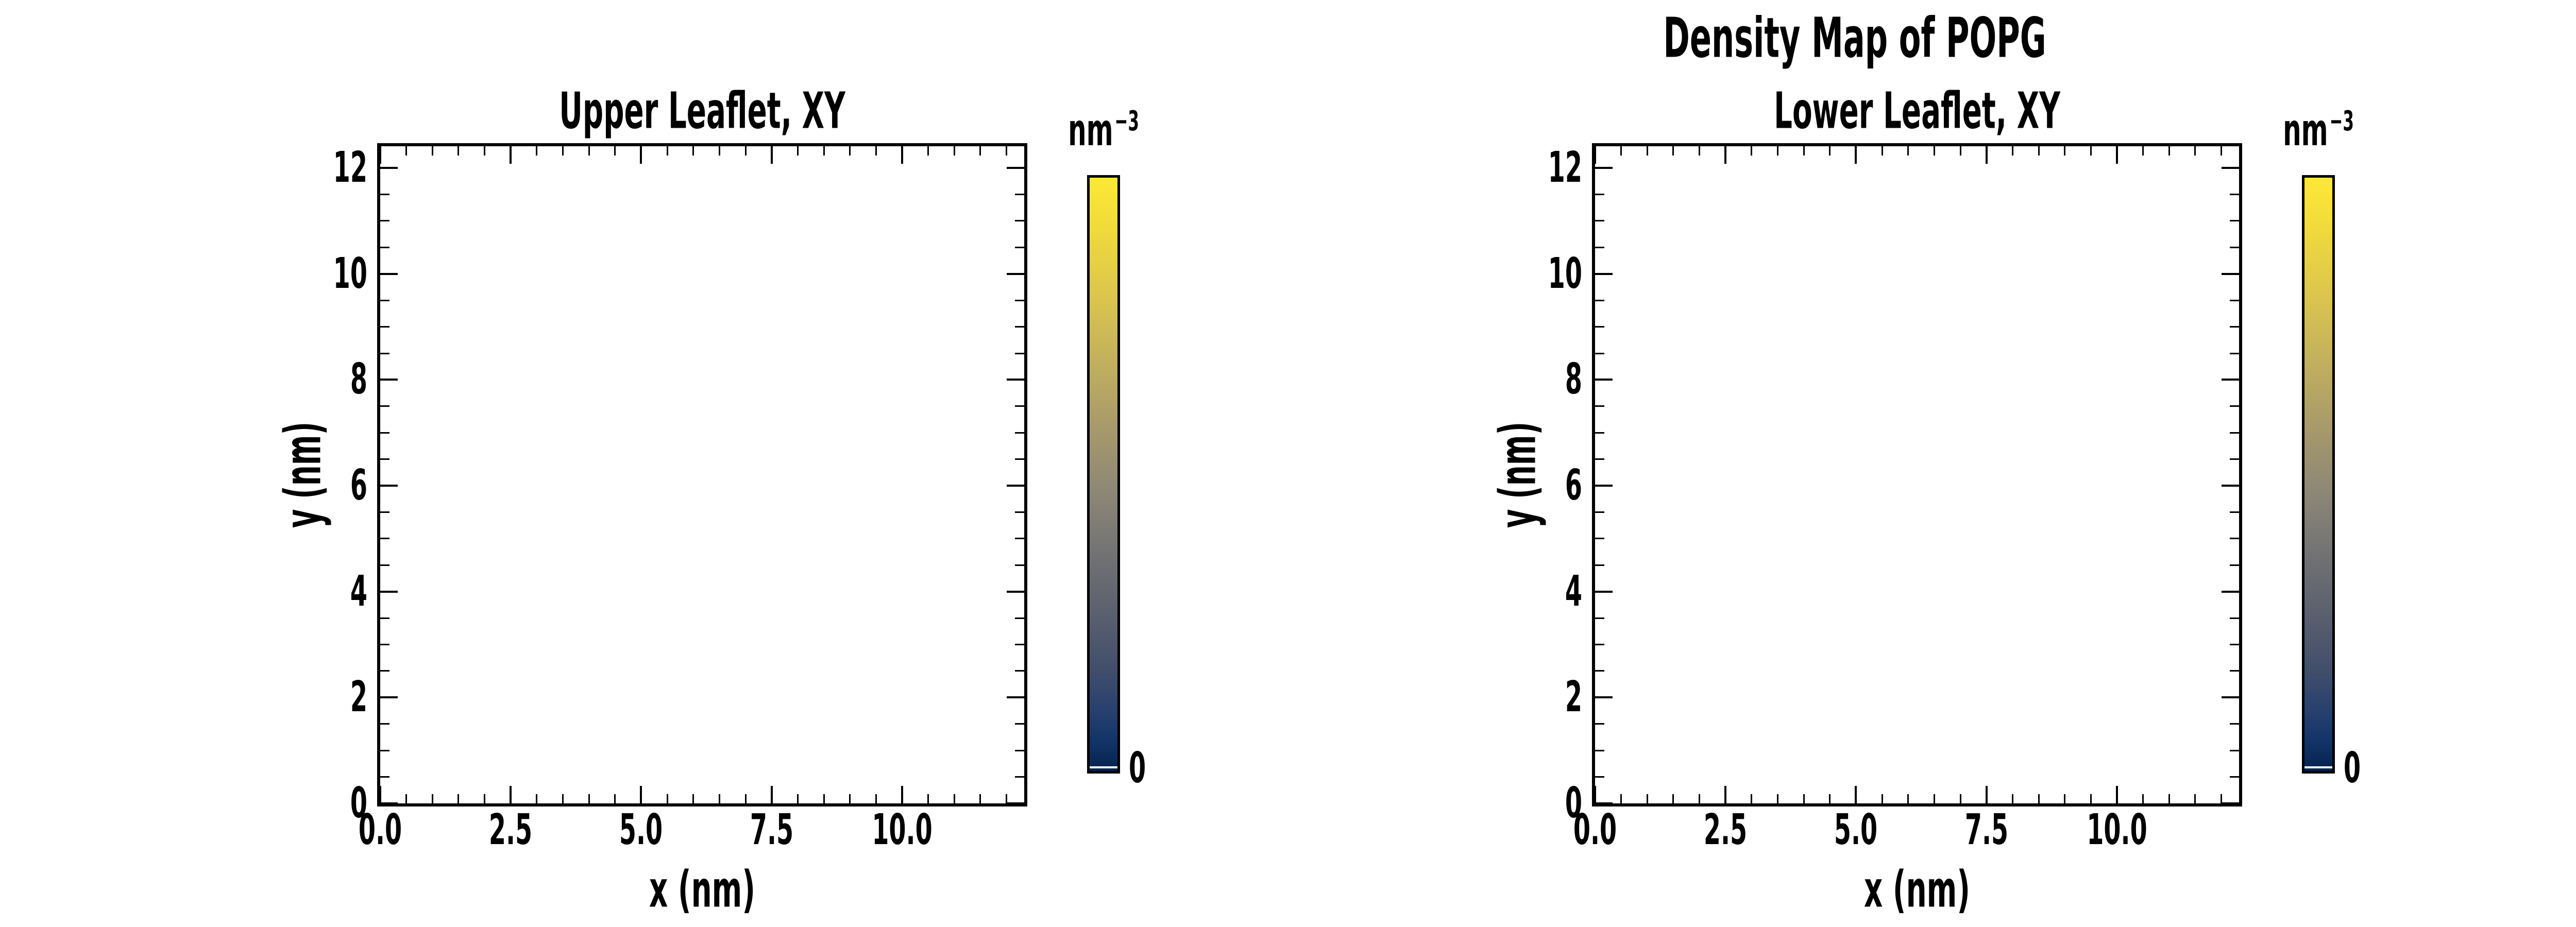 This screenshot has height=927, width=2576. Describe the element at coordinates (902, 829) in the screenshot. I see `x-tick-label: 10.0` at that location.